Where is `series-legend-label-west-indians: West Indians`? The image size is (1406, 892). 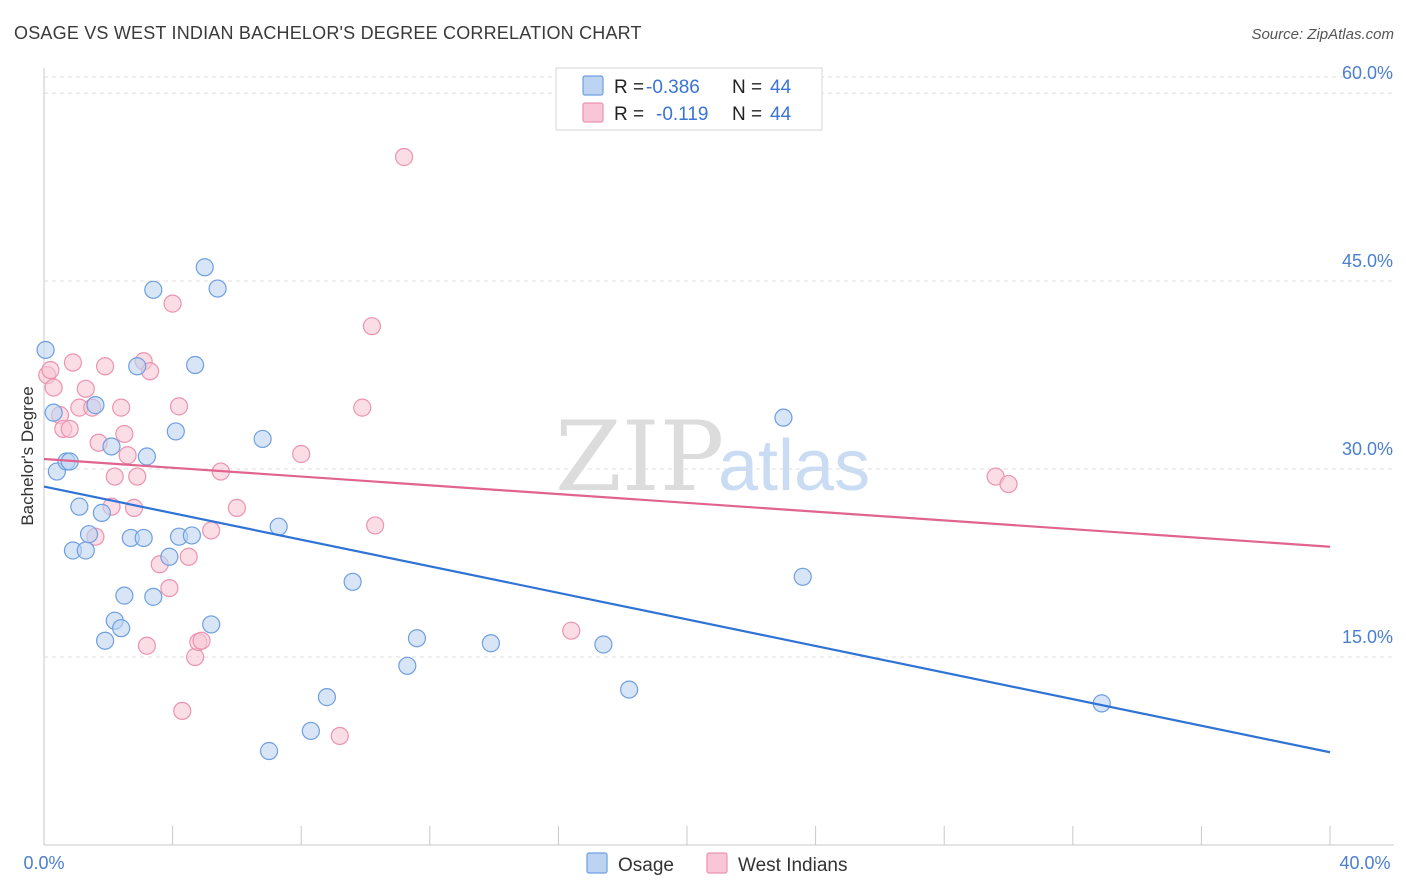
series-legend-label-west-indians: West Indians is located at coordinates (792, 865).